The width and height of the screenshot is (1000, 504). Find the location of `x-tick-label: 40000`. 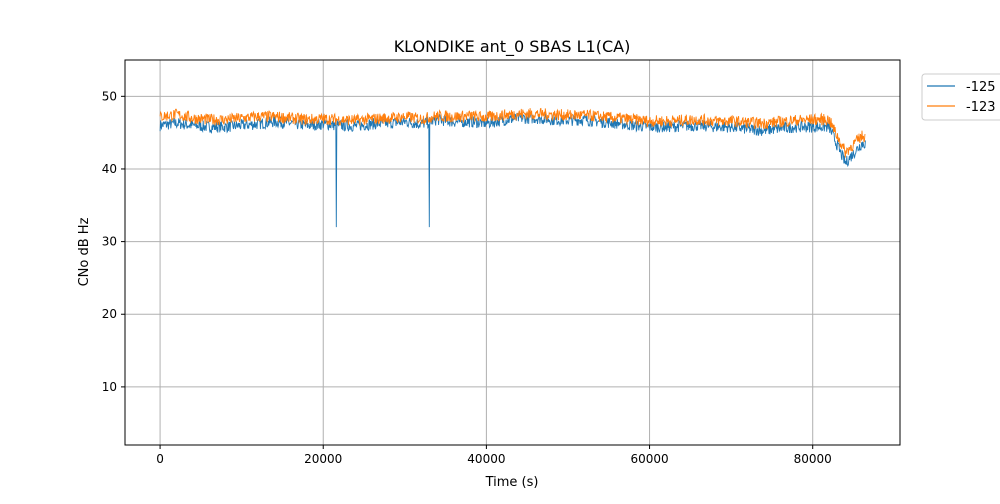

x-tick-label: 40000 is located at coordinates (486, 459).